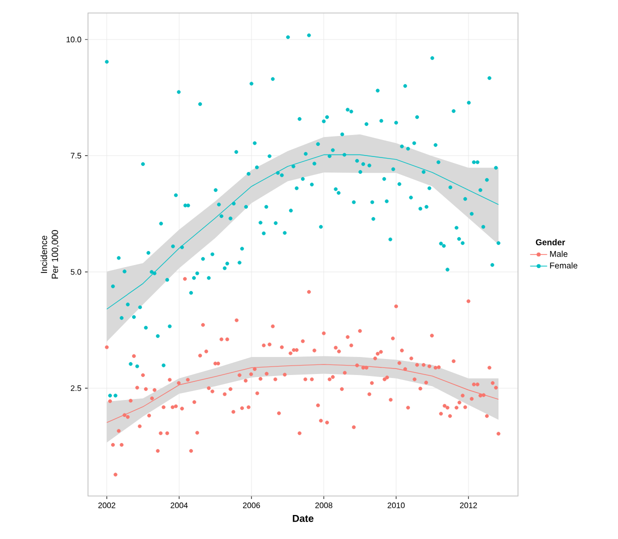  What do you see at coordinates (302, 393) in the screenshot?
I see `line-series` at bounding box center [302, 393].